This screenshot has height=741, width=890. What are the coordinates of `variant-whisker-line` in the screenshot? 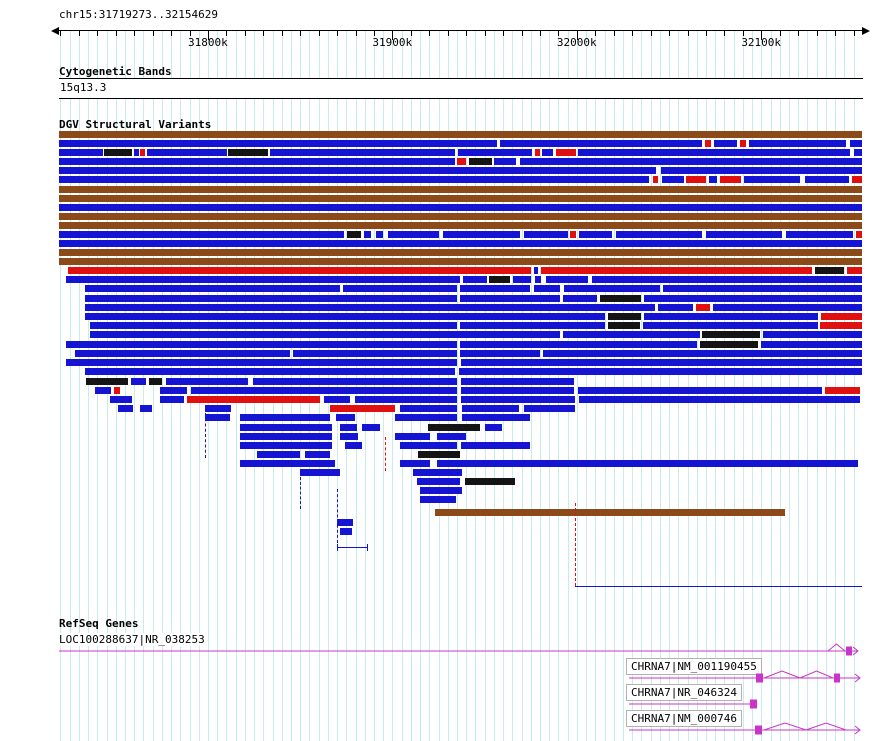 It's located at (352, 547).